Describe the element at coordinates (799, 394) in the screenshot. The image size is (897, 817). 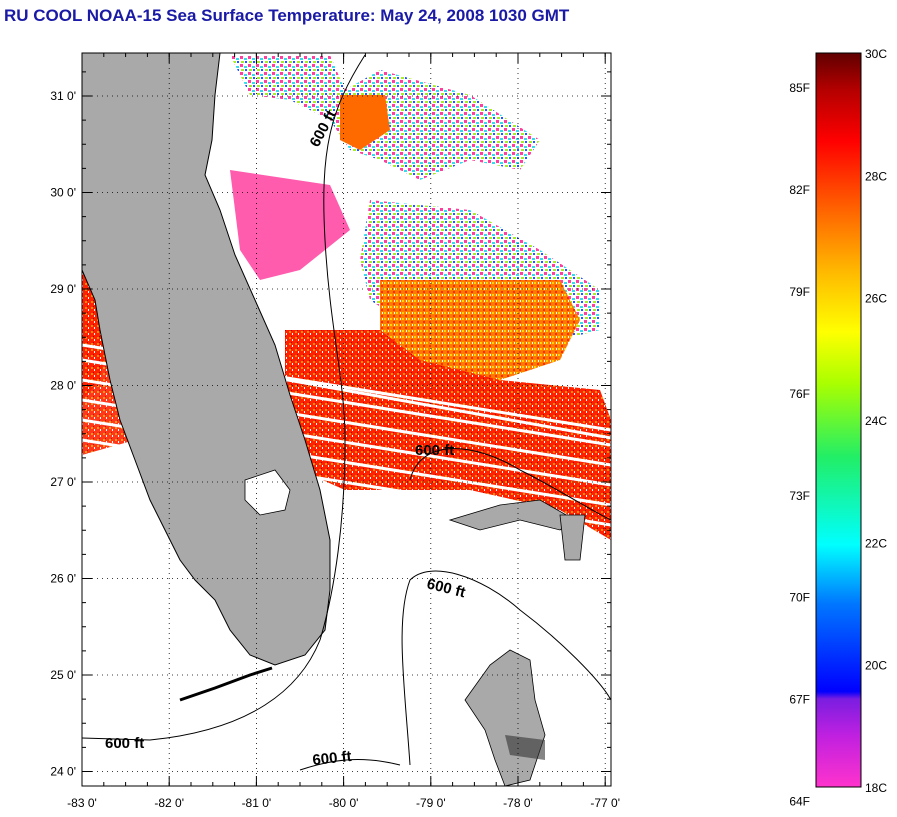
I see `colorbar-fahrenheit-label: 76F` at that location.